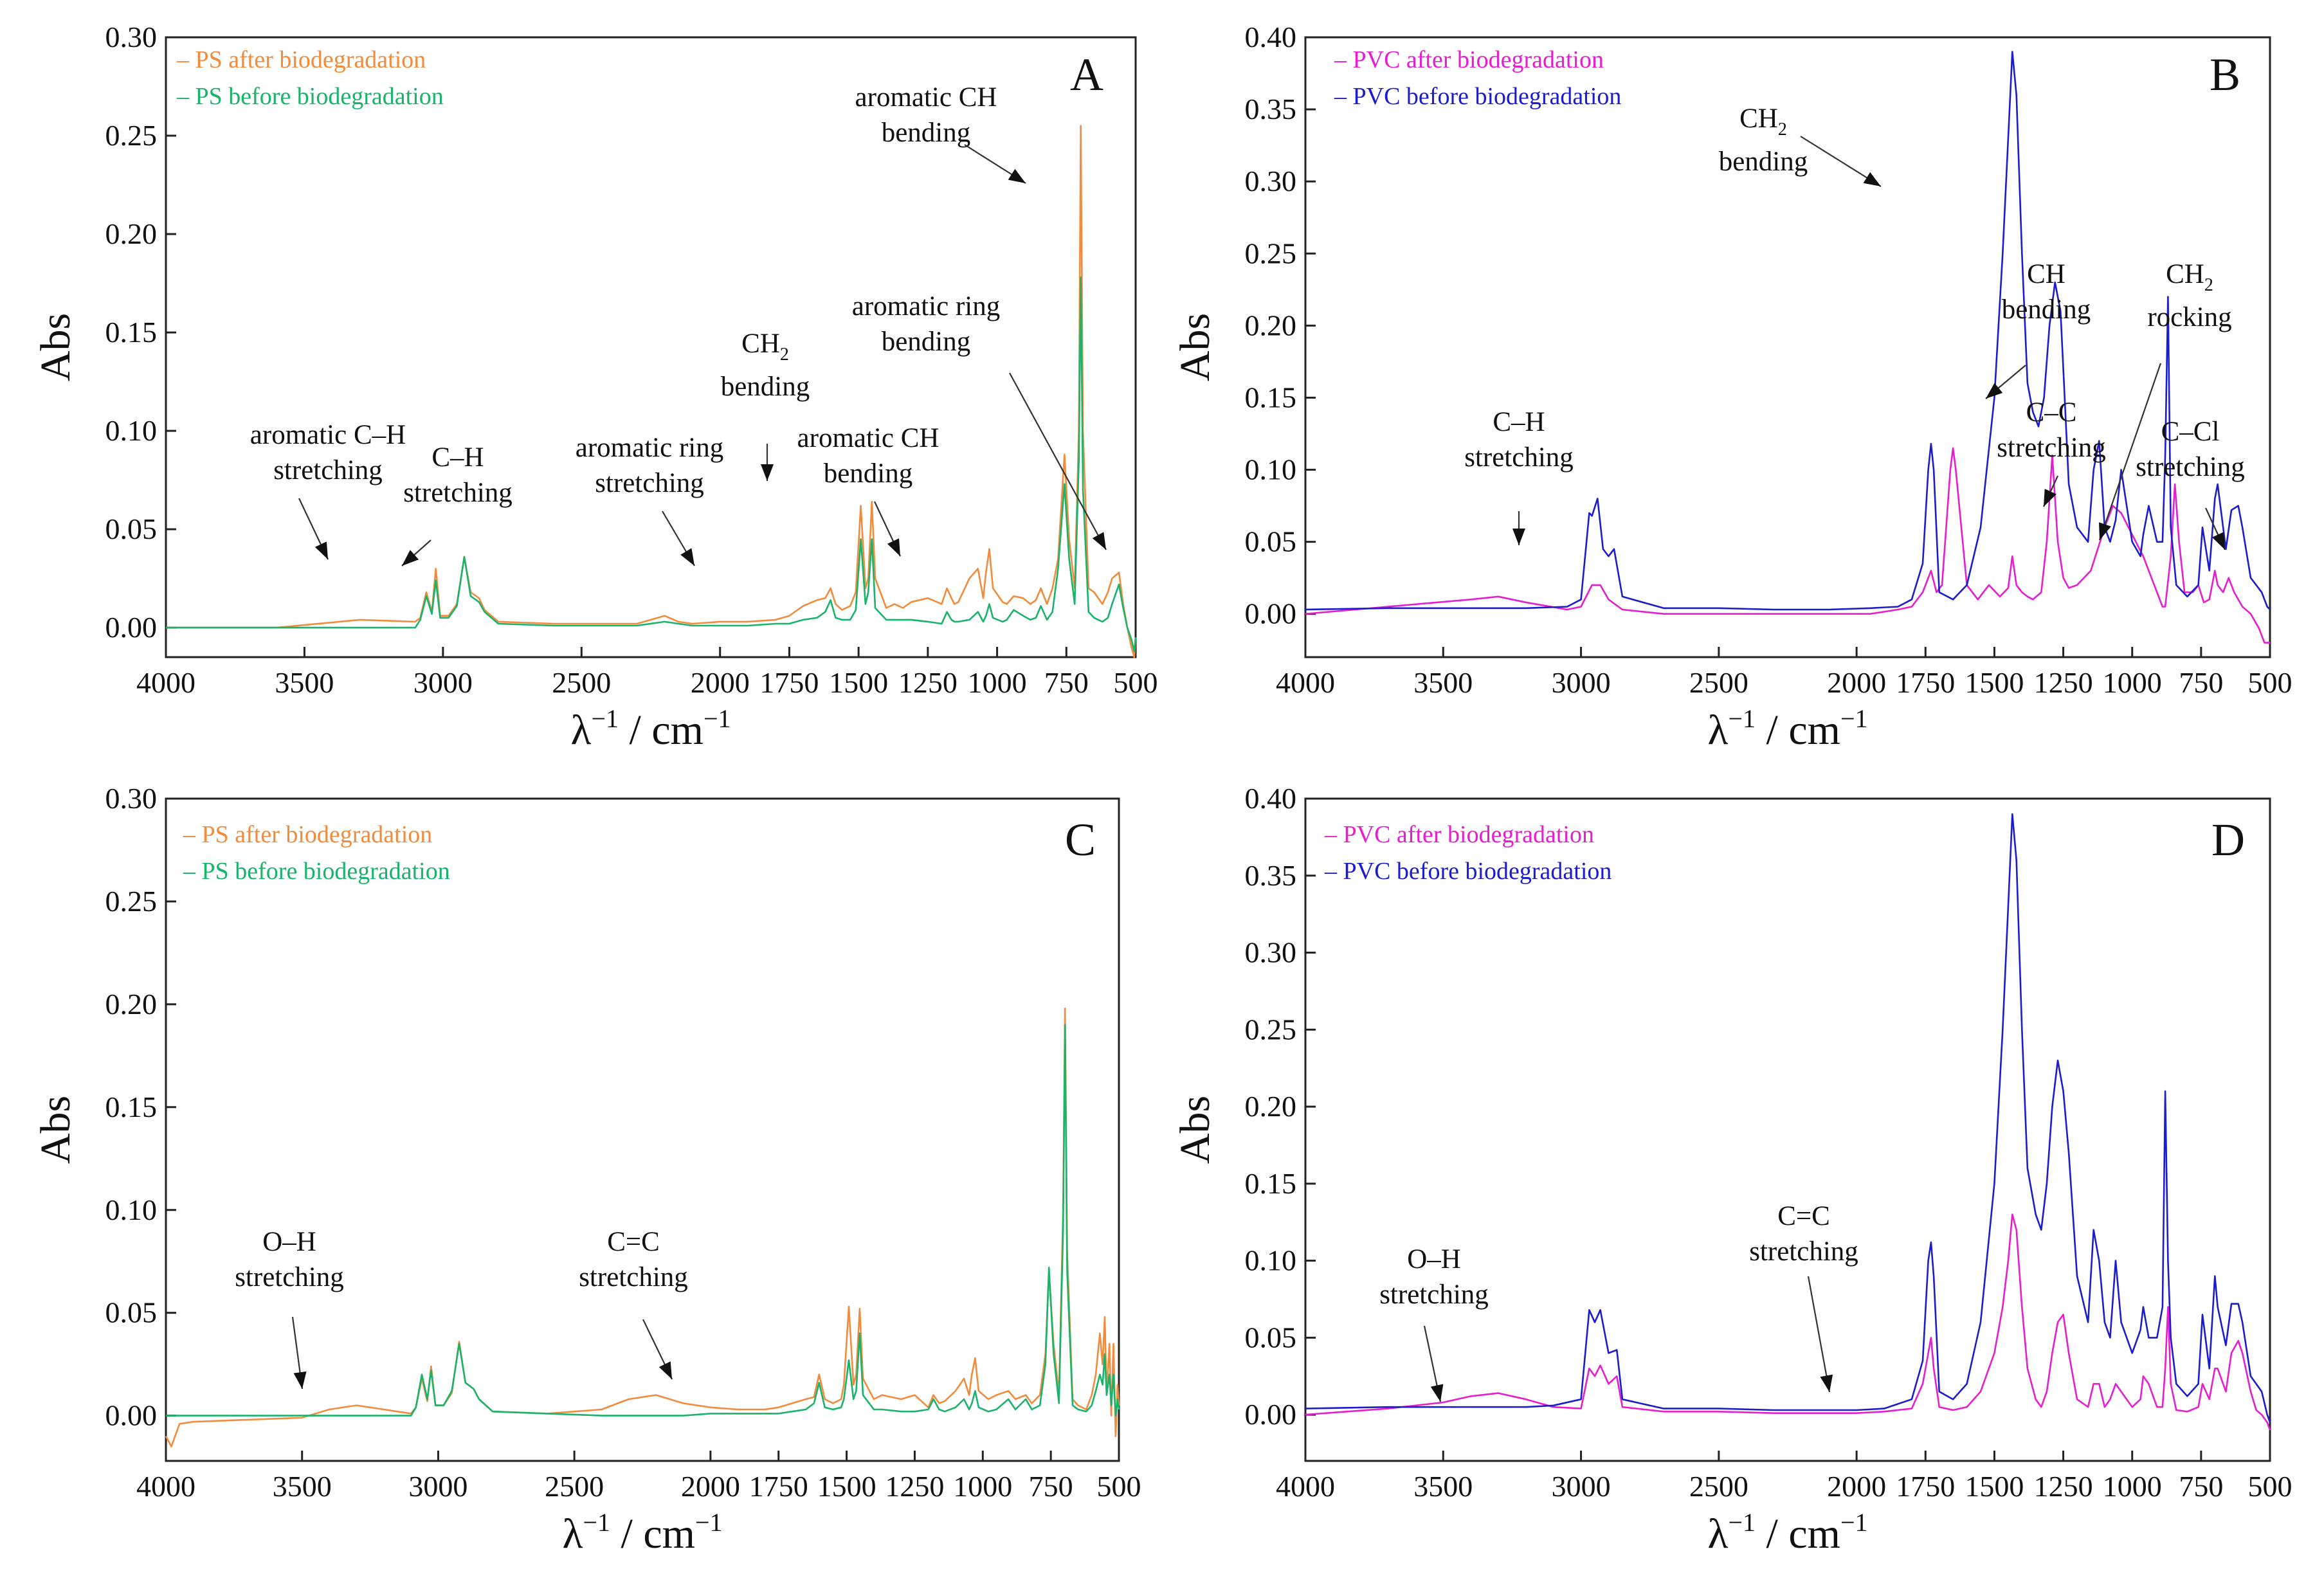  What do you see at coordinates (1763, 140) in the screenshot?
I see `peak-annotation: CH2 bending` at bounding box center [1763, 140].